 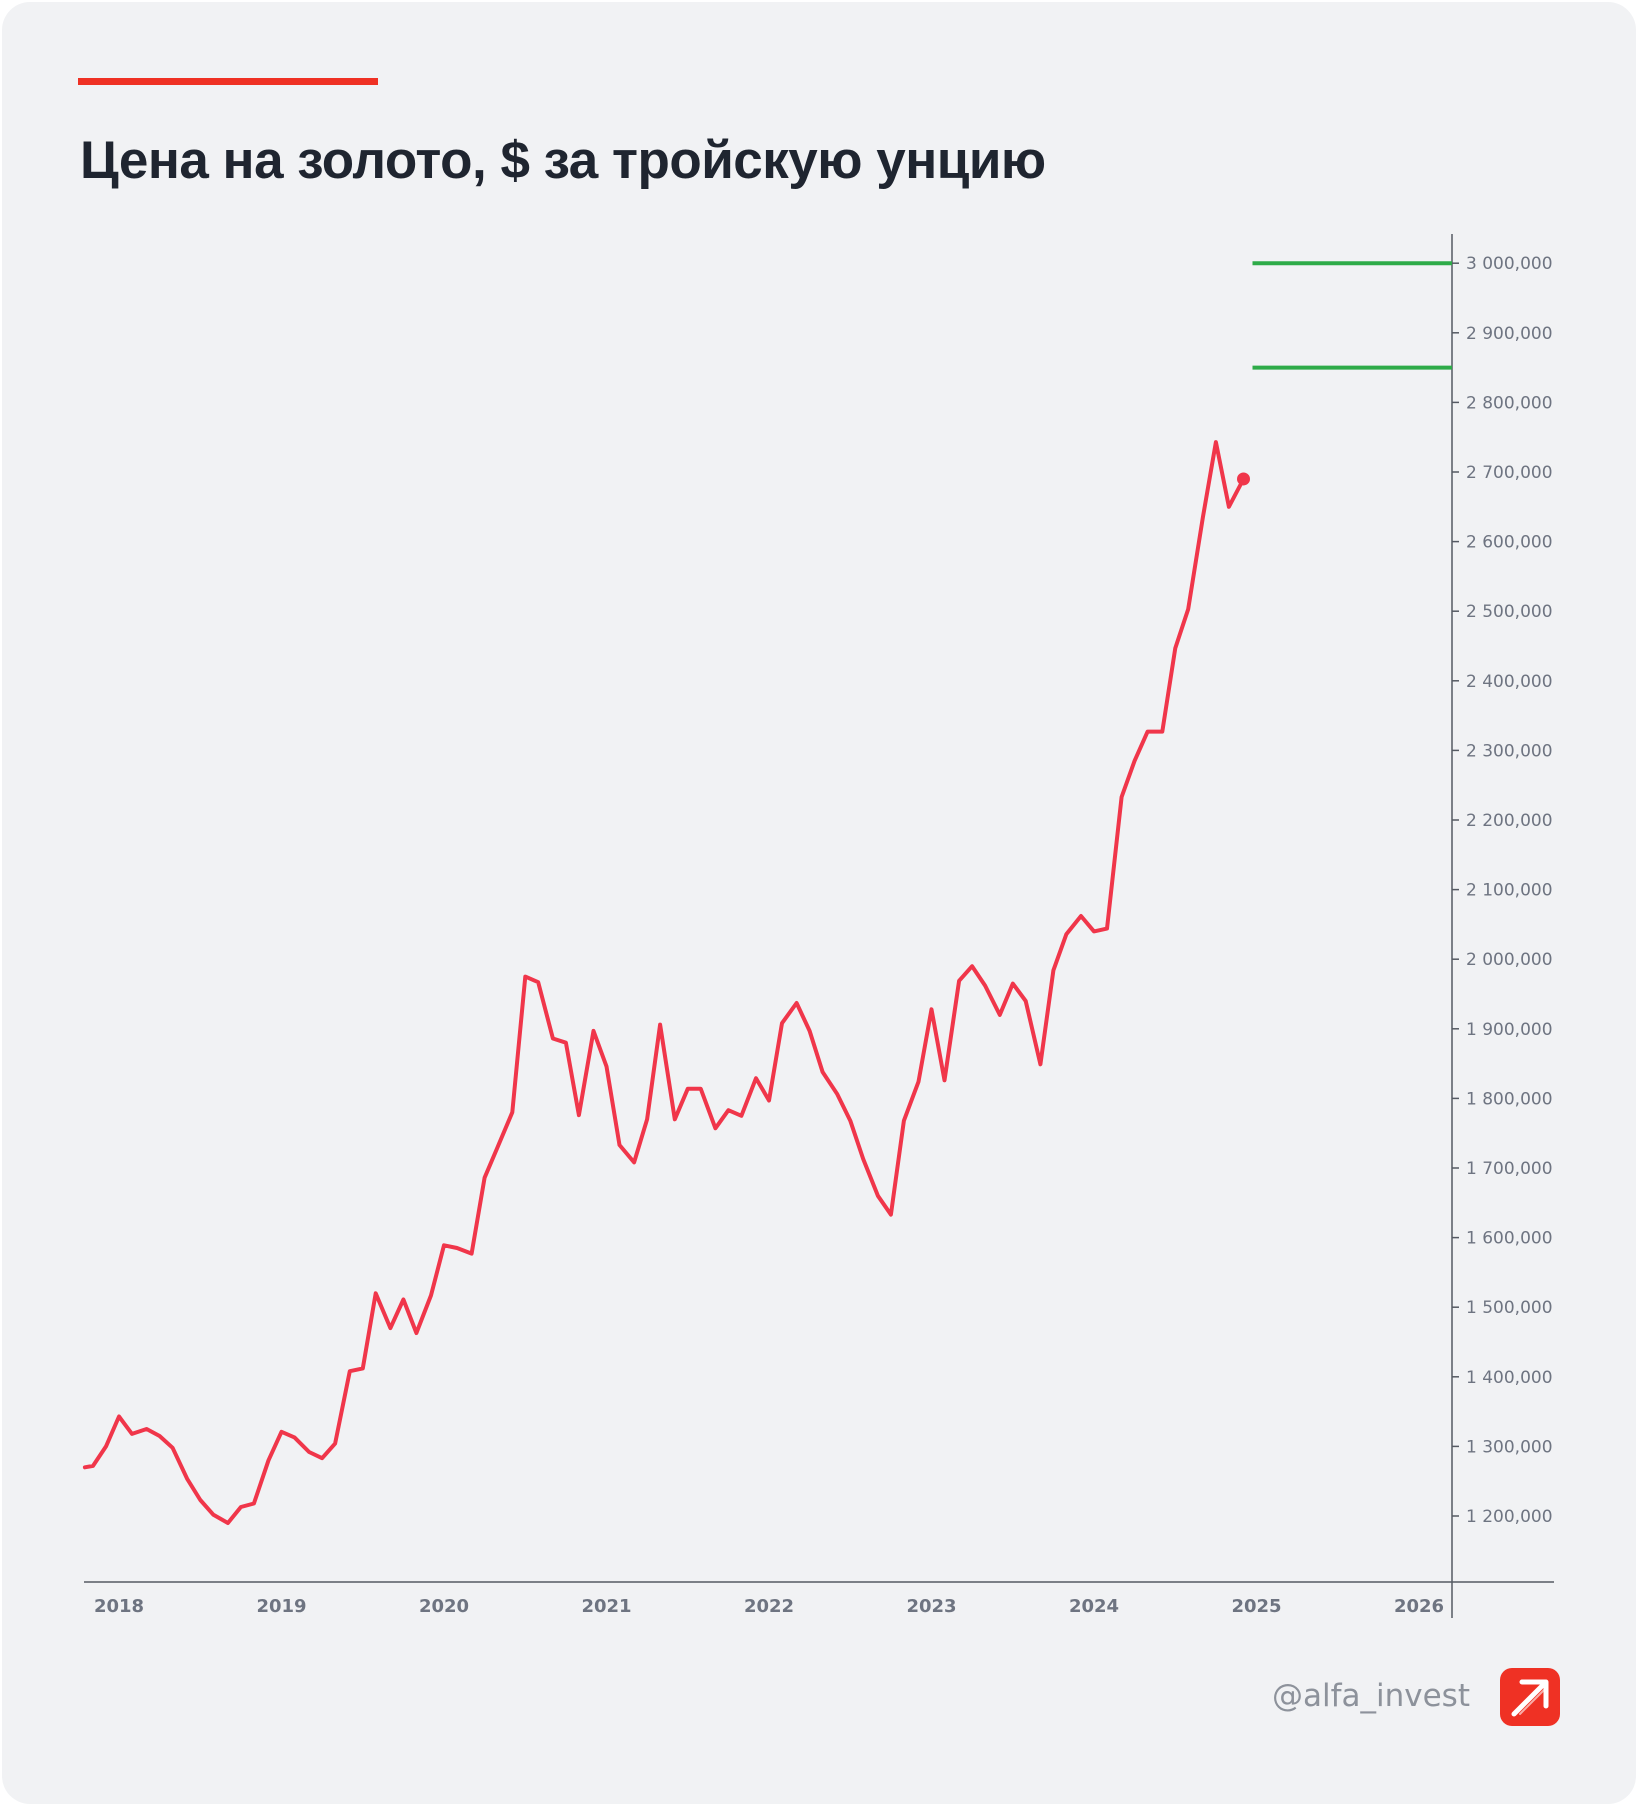 I want to click on y-tick-label: 2 900,000, so click(x=1509, y=334).